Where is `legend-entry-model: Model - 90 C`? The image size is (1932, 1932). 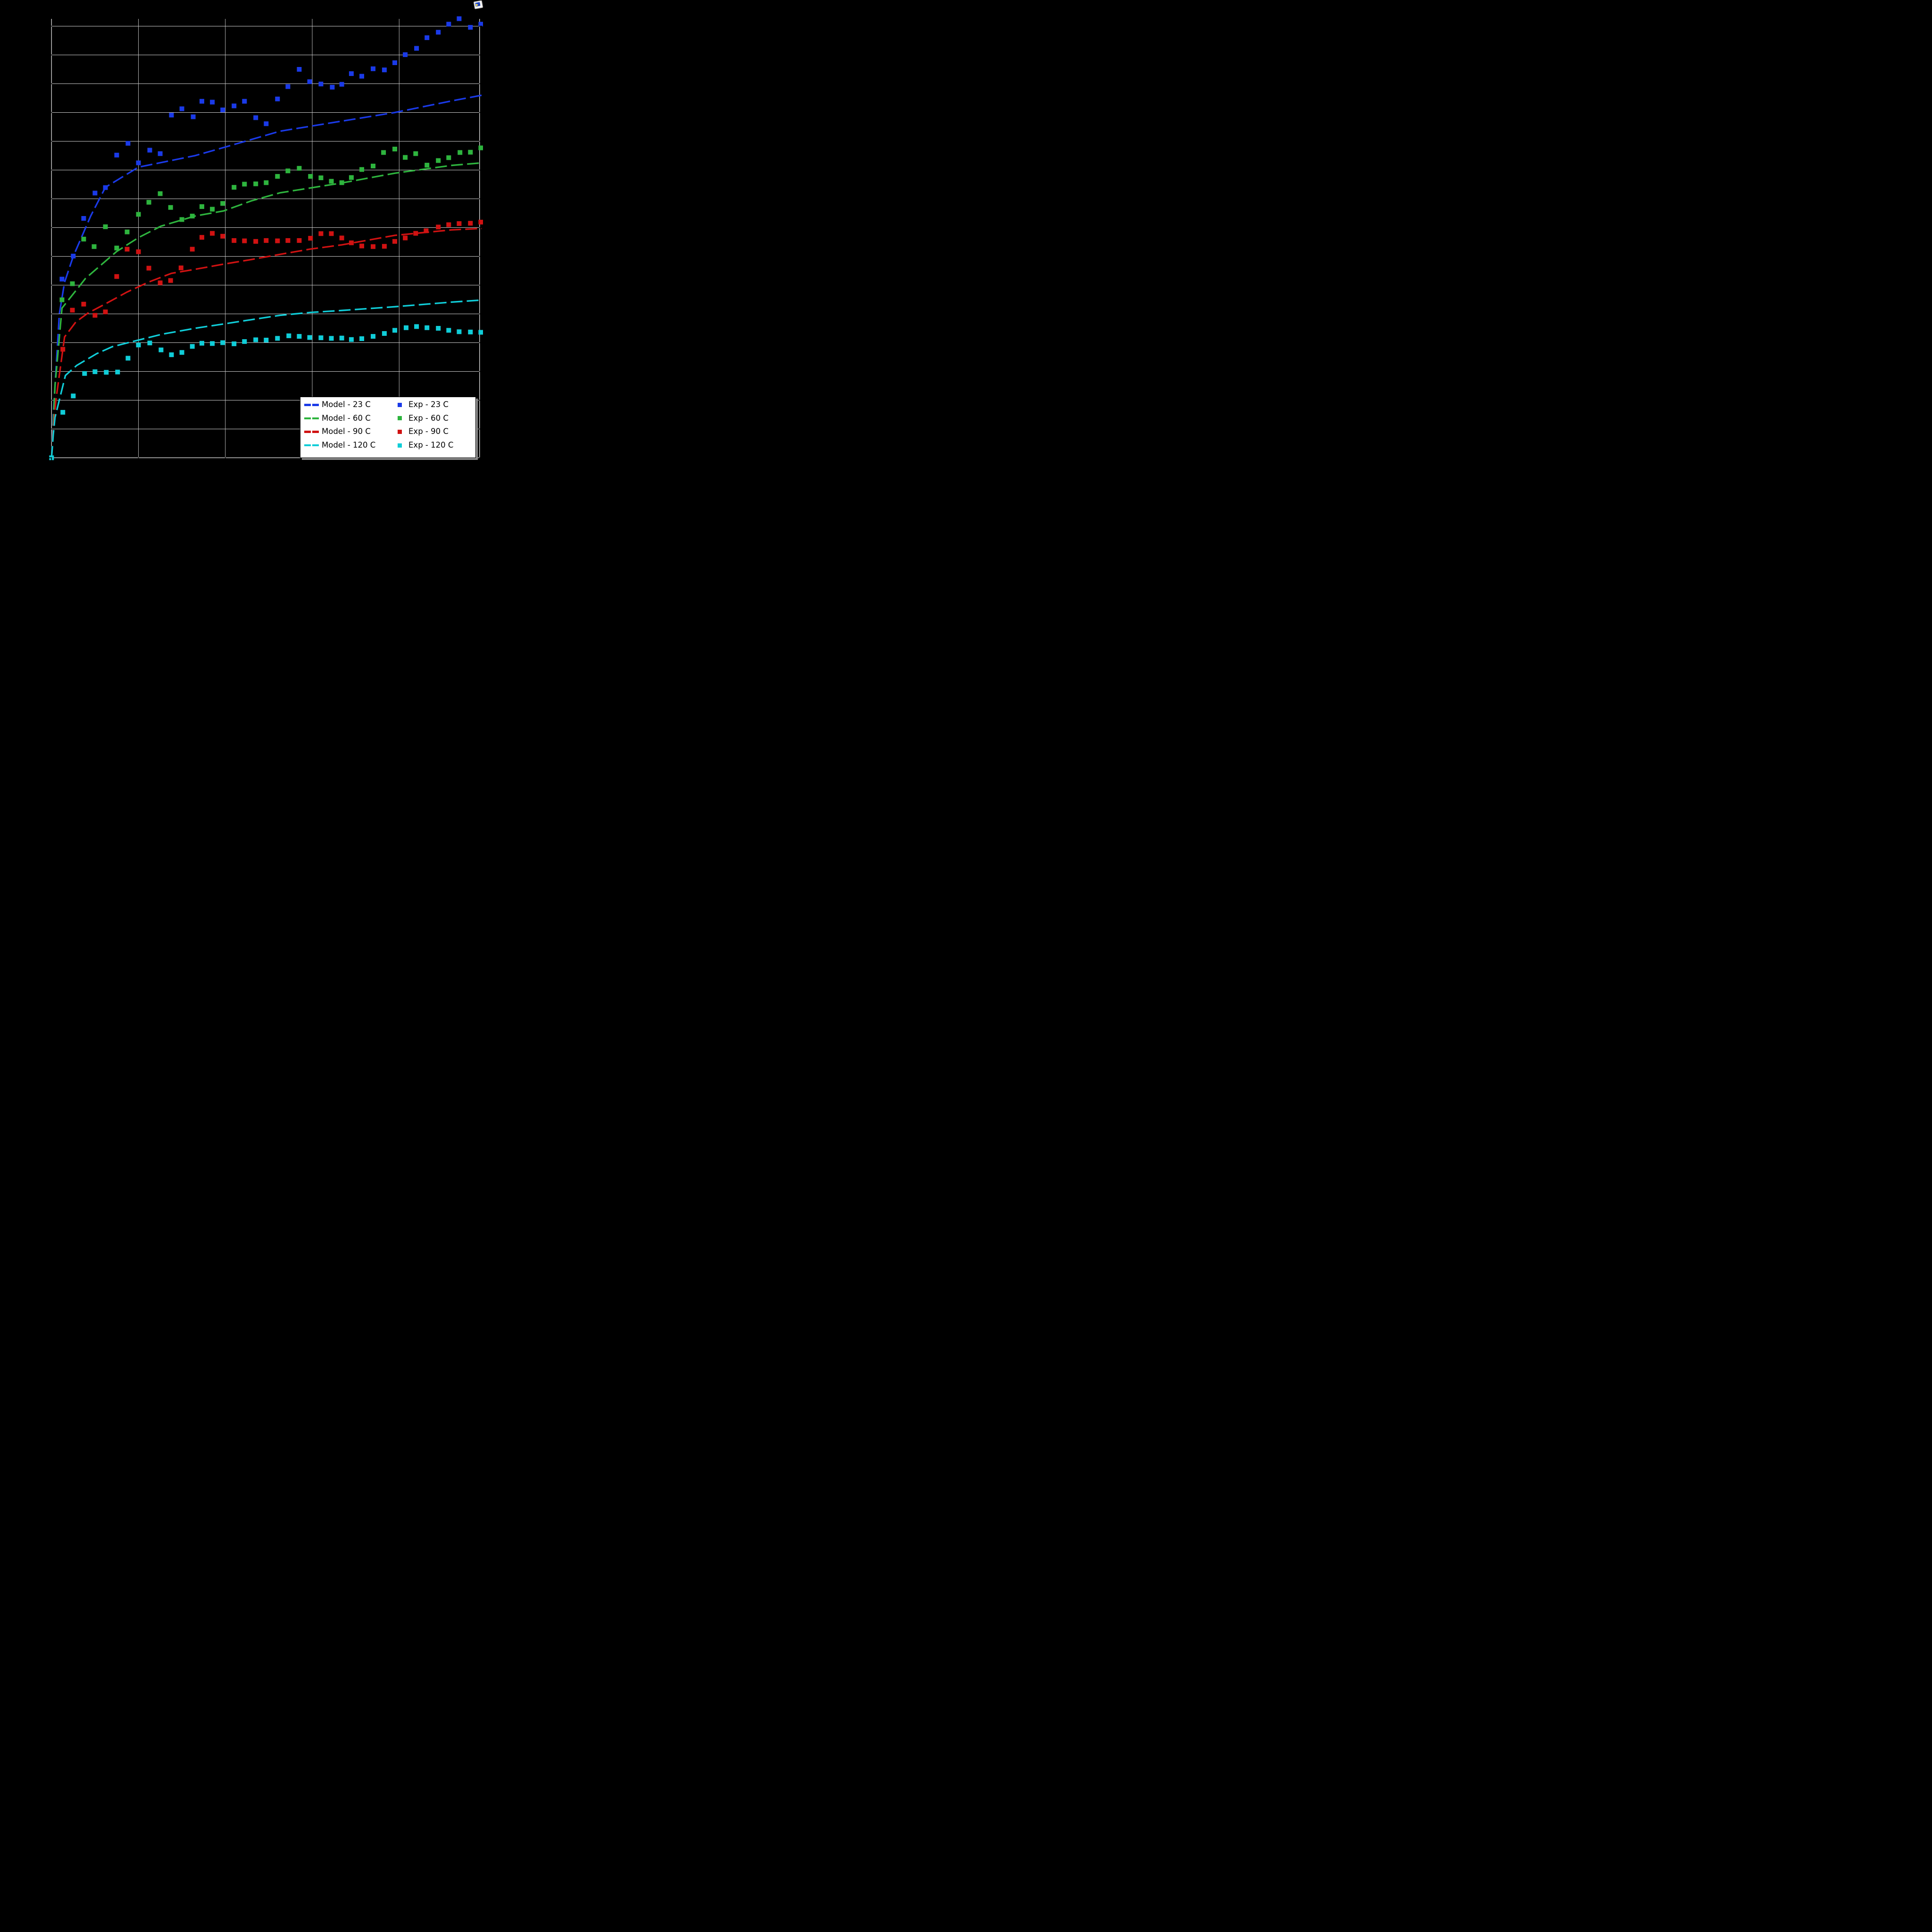
legend-entry-model: Model - 90 C is located at coordinates (349, 432).